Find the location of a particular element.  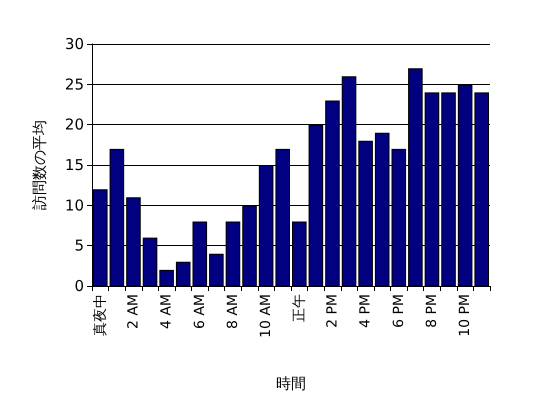

x-tick-label: 4 AM is located at coordinates (166, 312).